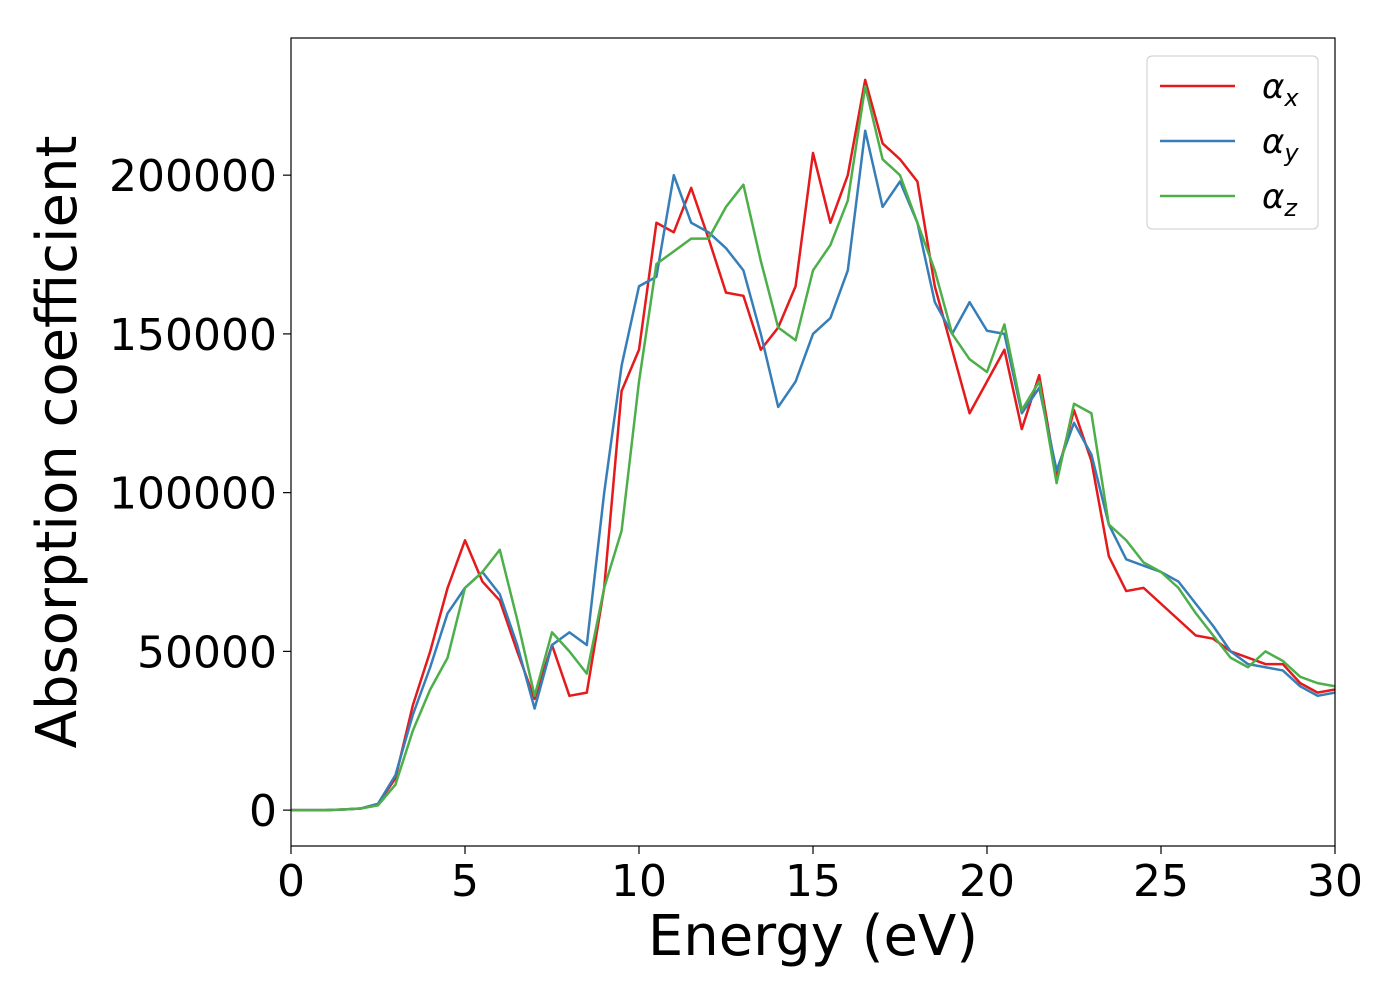 The width and height of the screenshot is (1400, 1004). What do you see at coordinates (193, 176) in the screenshot?
I see `y-tick-label: 200000` at bounding box center [193, 176].